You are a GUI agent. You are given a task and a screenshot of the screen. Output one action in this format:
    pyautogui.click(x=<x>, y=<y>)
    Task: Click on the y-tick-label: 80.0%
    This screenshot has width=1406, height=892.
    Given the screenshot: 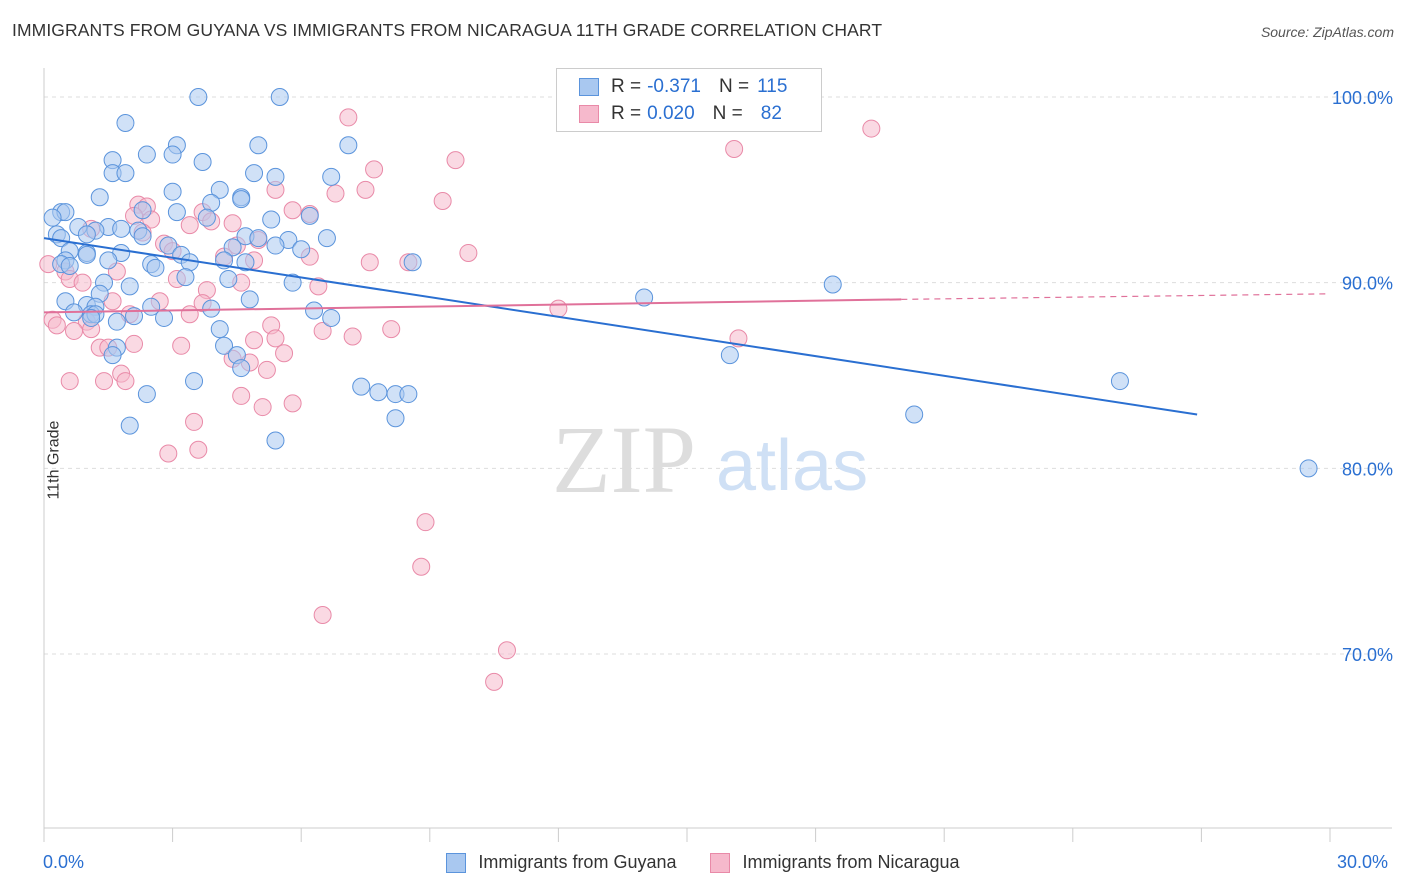 What is the action you would take?
    pyautogui.click(x=1367, y=469)
    